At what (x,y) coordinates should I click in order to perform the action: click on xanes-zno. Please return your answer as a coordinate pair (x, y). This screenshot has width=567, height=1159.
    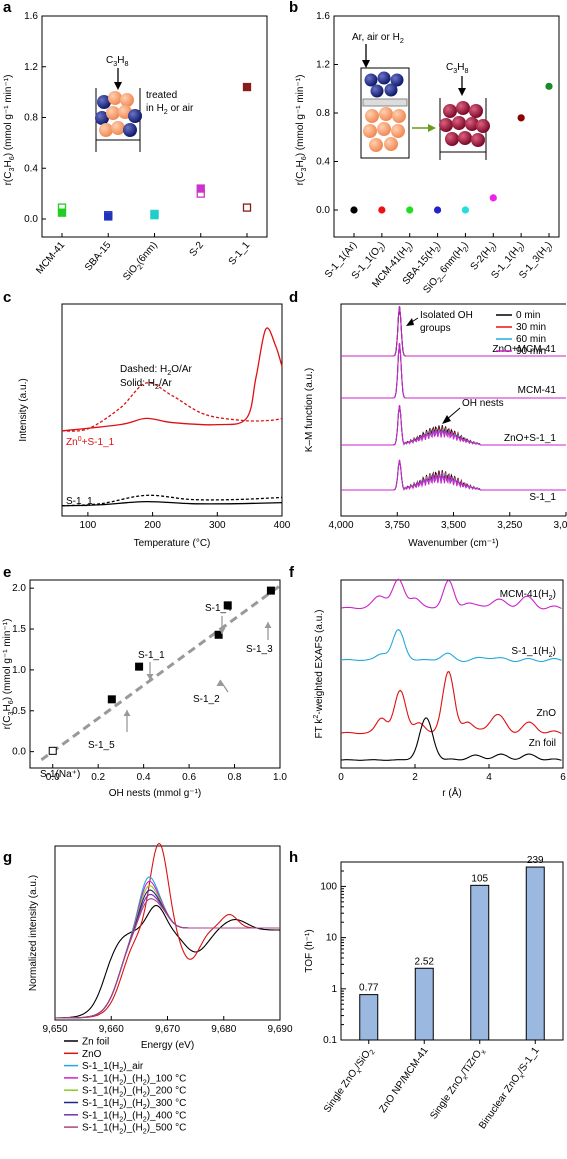
    Looking at the image, I should click on (167, 930).